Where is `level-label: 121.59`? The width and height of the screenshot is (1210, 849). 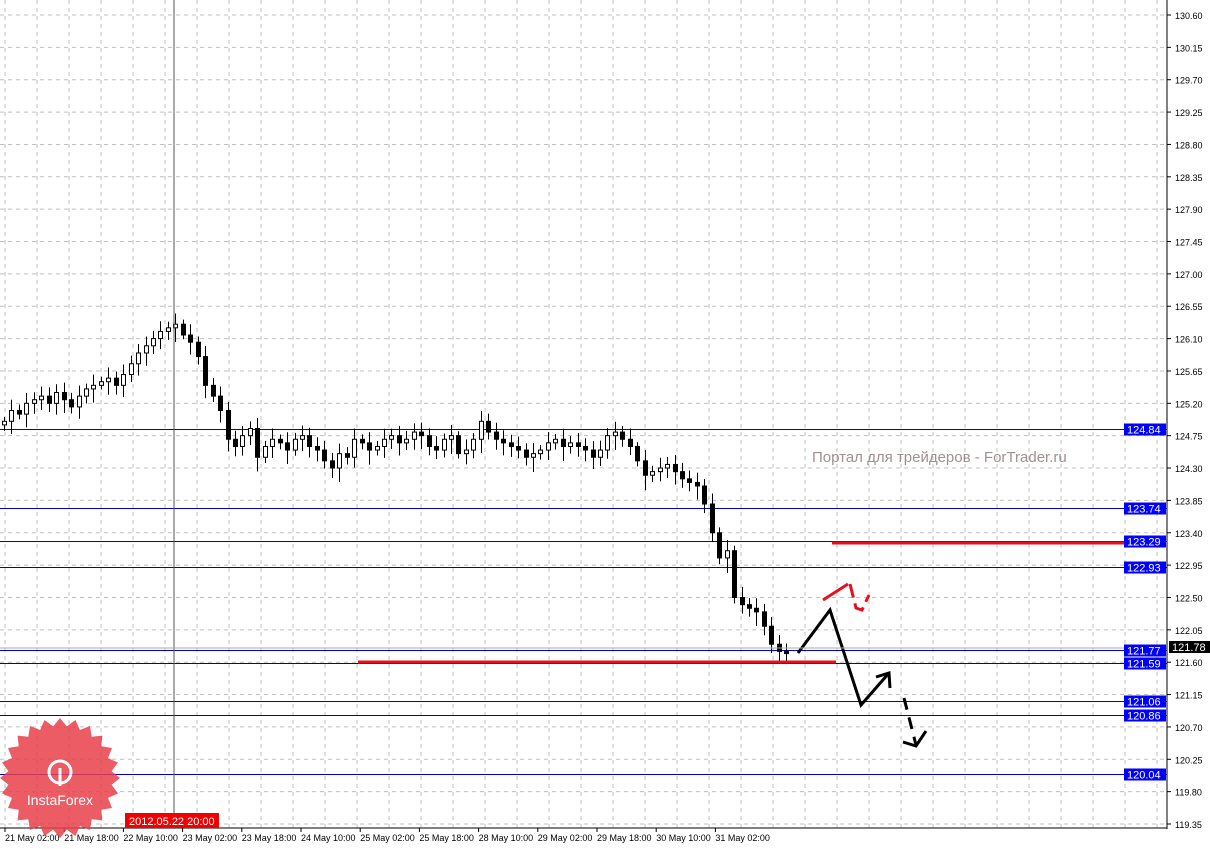 level-label: 121.59 is located at coordinates (1144, 665).